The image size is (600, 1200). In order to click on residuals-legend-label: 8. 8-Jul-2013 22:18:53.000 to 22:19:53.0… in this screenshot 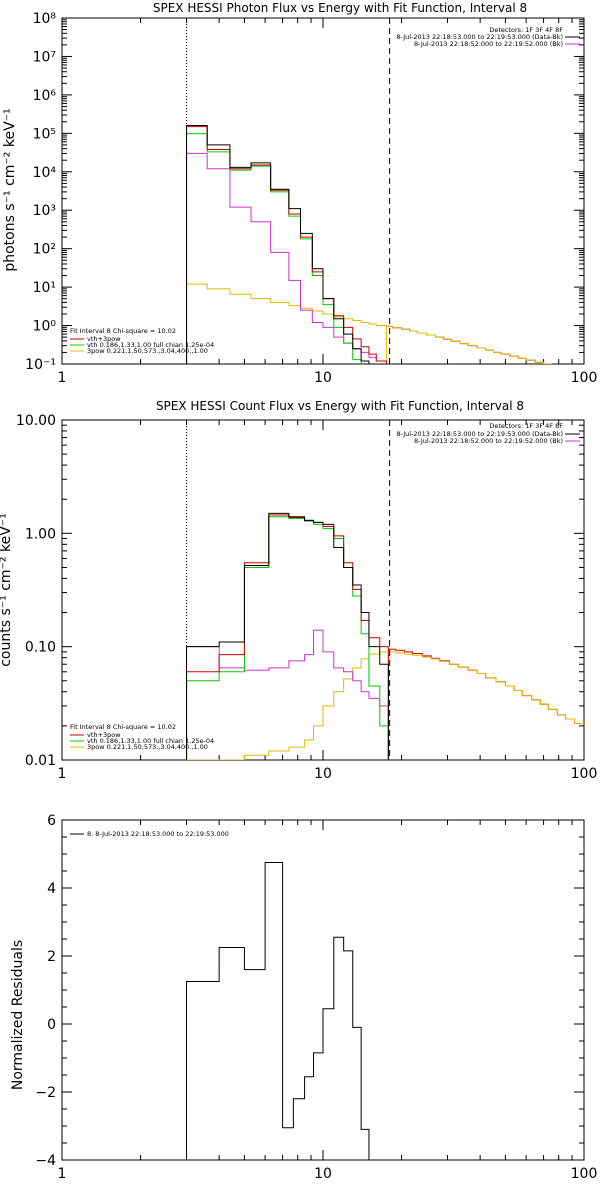, I will do `click(158, 834)`.